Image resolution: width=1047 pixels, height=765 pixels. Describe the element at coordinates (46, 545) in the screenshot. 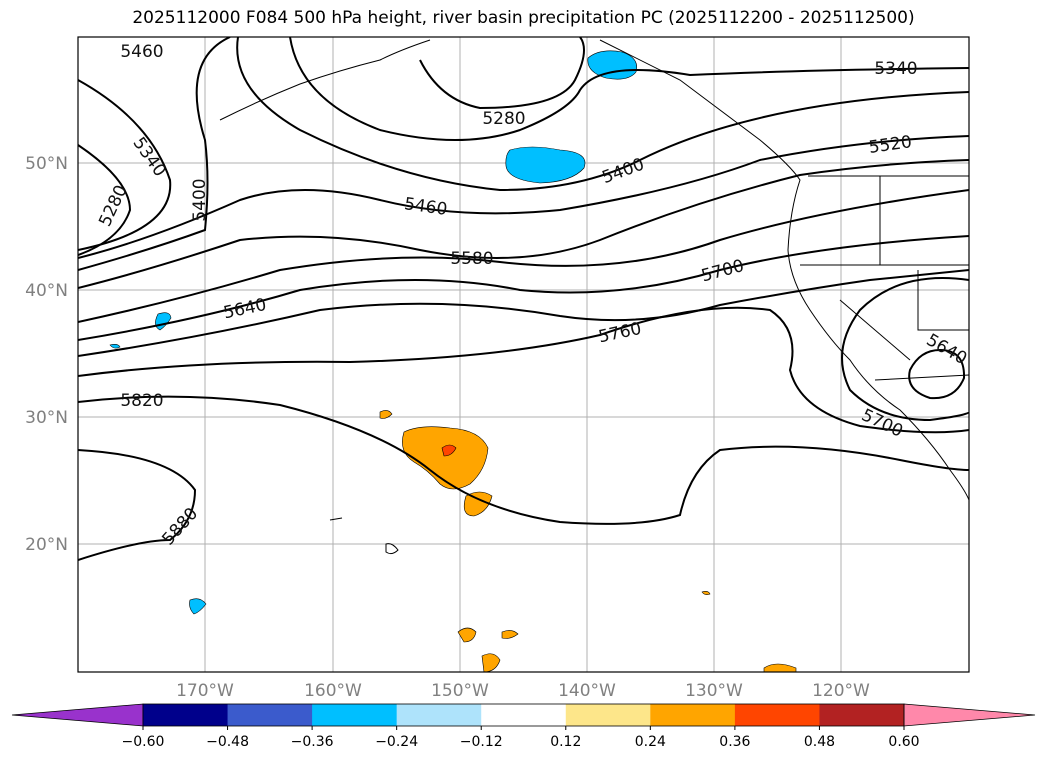

I see `lat-label-20n: 20°N` at that location.